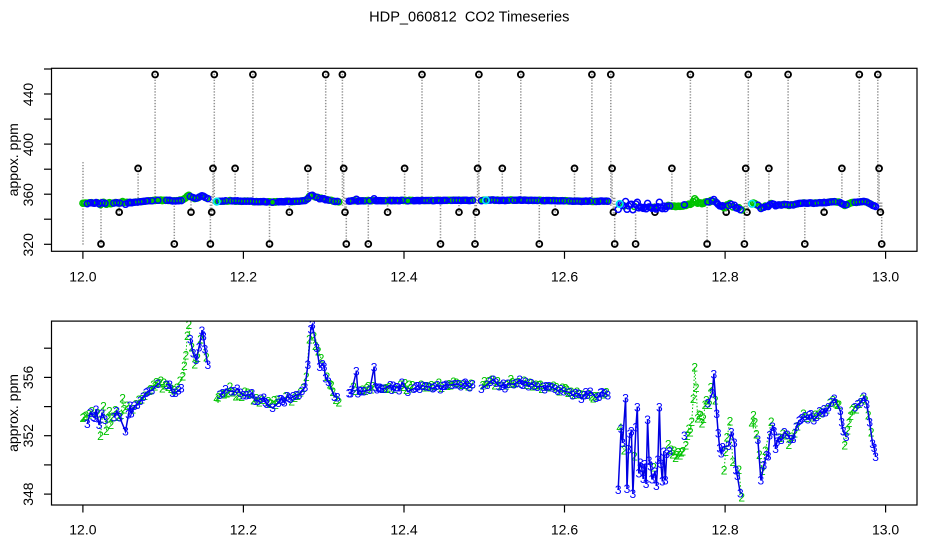 The image size is (936, 545). I want to click on svg-text: 400, so click(28, 145).